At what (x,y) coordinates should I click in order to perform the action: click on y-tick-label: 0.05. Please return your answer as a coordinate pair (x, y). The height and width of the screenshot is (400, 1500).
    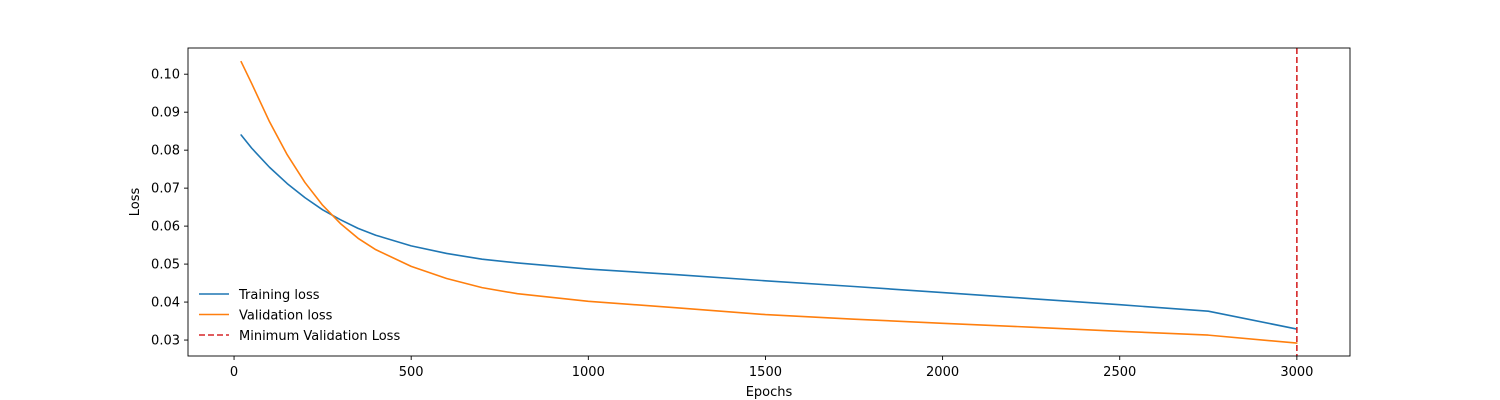
    Looking at the image, I should click on (165, 265).